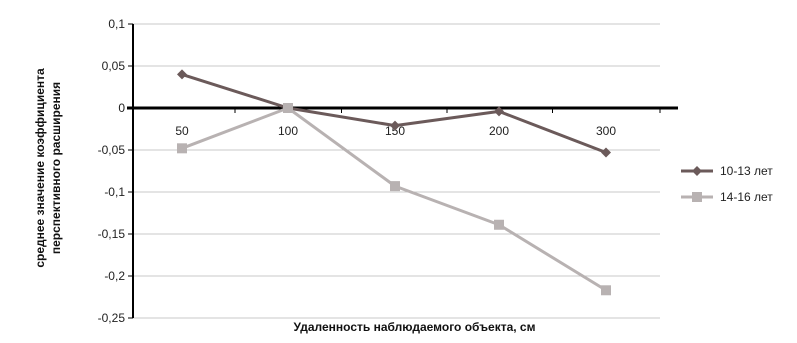 The image size is (797, 343). I want to click on y-tick-labels: 0,1 0,05 0 -0,05 -0,1 -0,15 -0,2 -0,25, so click(112, 171).